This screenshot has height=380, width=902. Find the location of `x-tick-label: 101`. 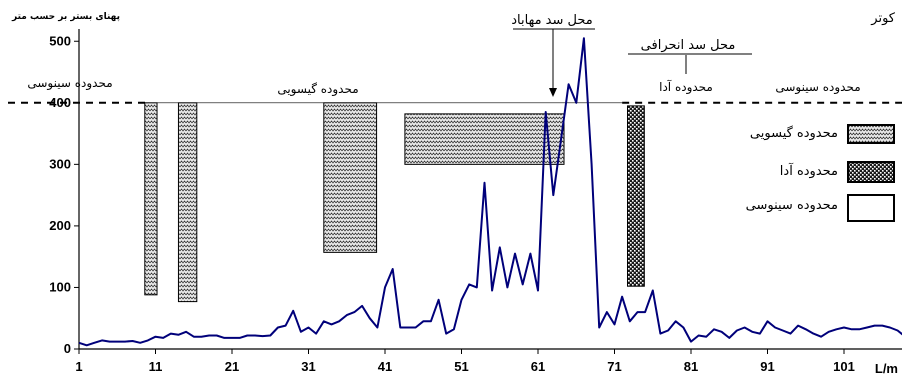

x-tick-label: 101 is located at coordinates (844, 366).